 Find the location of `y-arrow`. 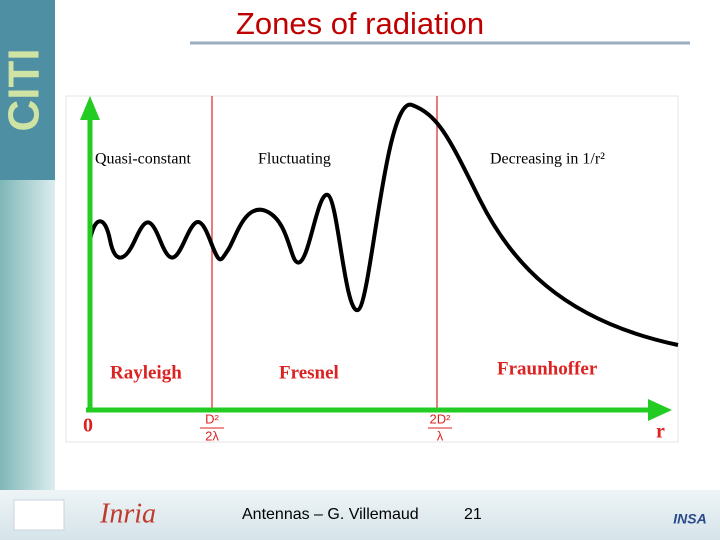

y-arrow is located at coordinates (90, 108).